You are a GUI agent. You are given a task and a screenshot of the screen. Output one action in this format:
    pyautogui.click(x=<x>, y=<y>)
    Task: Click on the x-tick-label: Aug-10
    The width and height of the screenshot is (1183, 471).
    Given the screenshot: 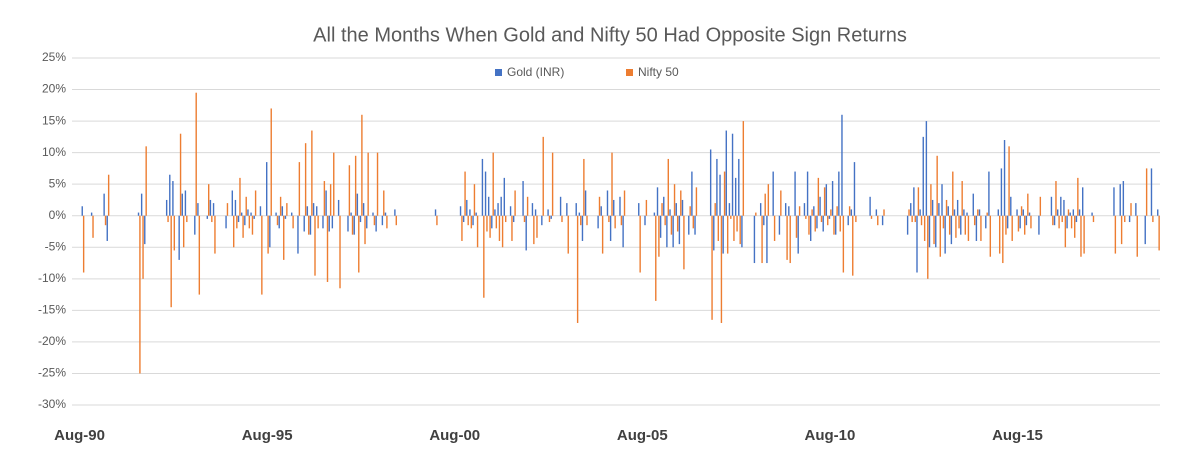 What is the action you would take?
    pyautogui.click(x=829, y=435)
    